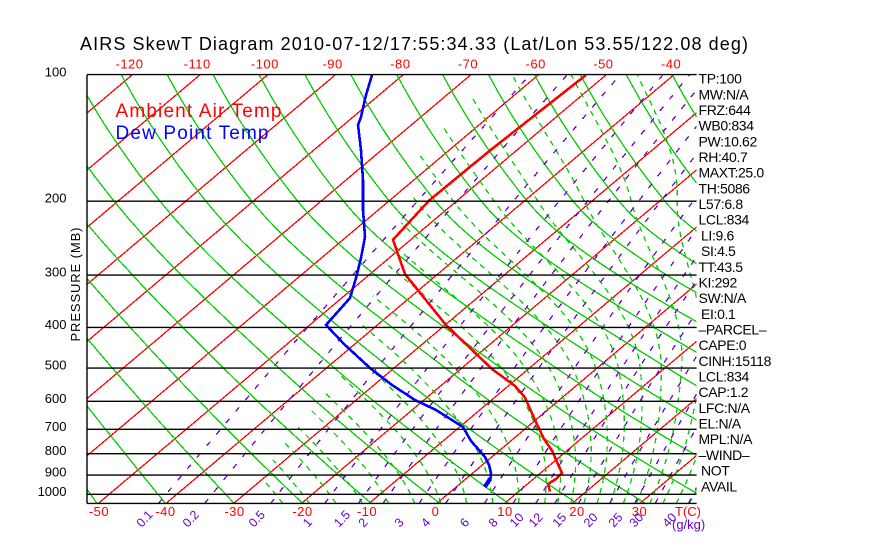 The image size is (870, 560). I want to click on svg-text: KI:292, so click(718, 282).